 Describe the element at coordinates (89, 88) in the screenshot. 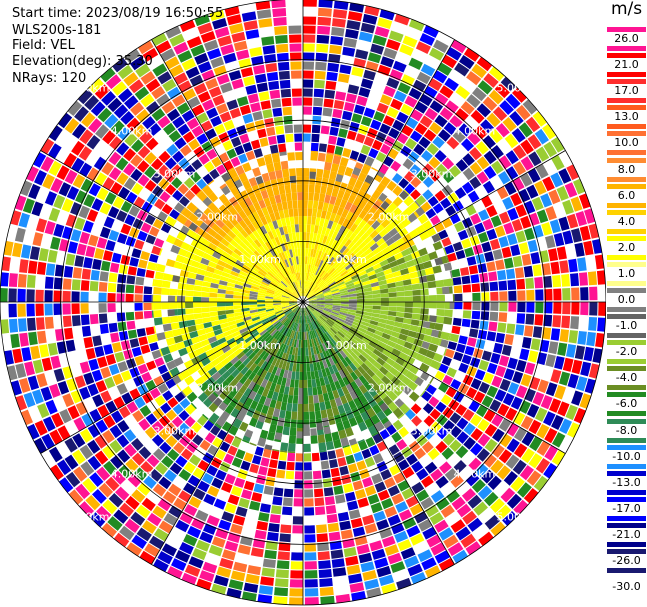

I see `range-ring-label: 5.00km` at that location.